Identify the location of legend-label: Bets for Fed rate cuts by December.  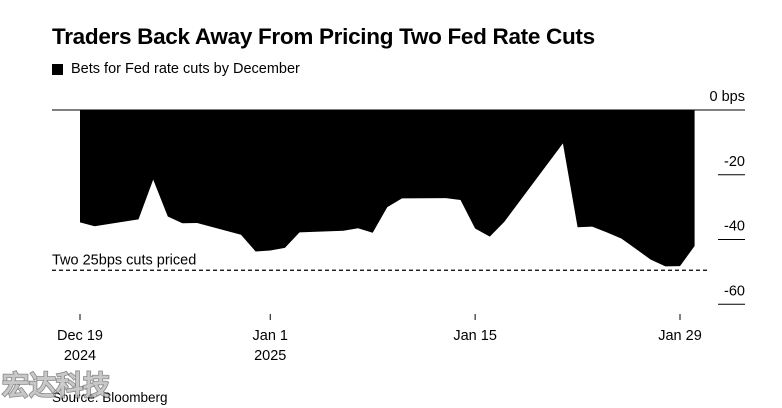
(185, 69).